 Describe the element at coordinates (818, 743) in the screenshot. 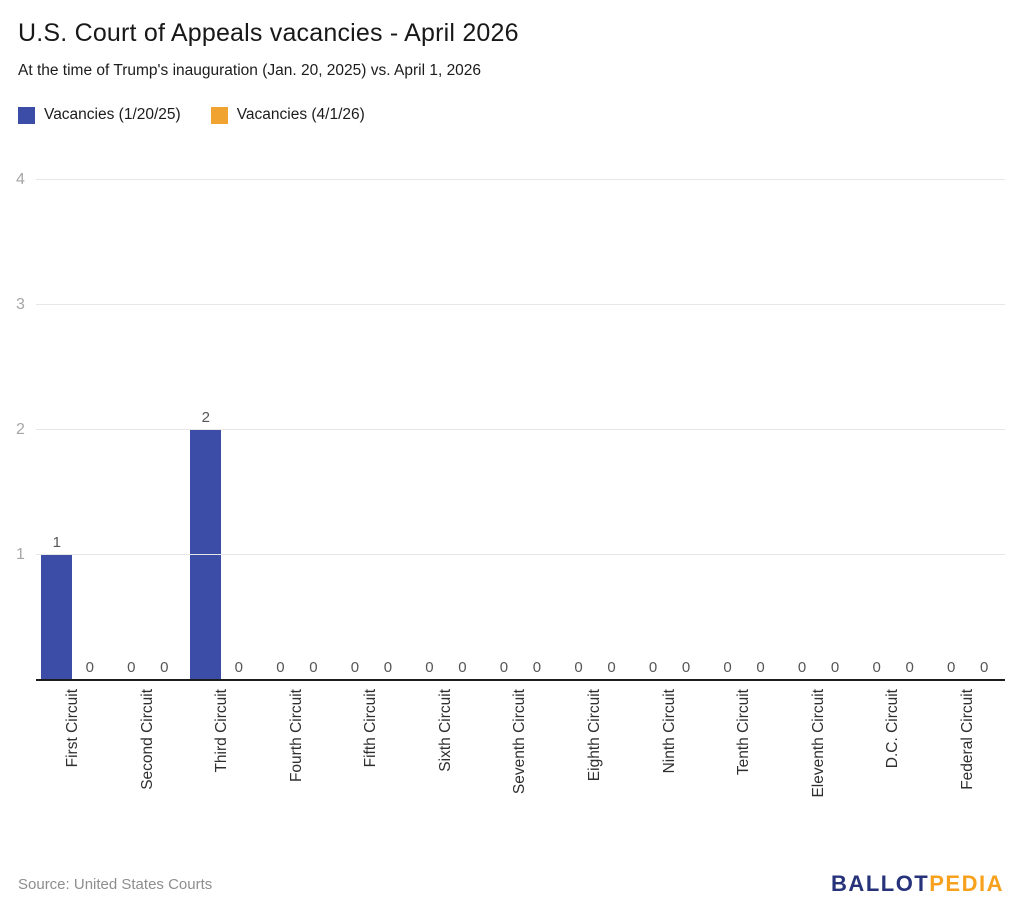

I see `x-axis-label: Eleventh Circuit` at that location.